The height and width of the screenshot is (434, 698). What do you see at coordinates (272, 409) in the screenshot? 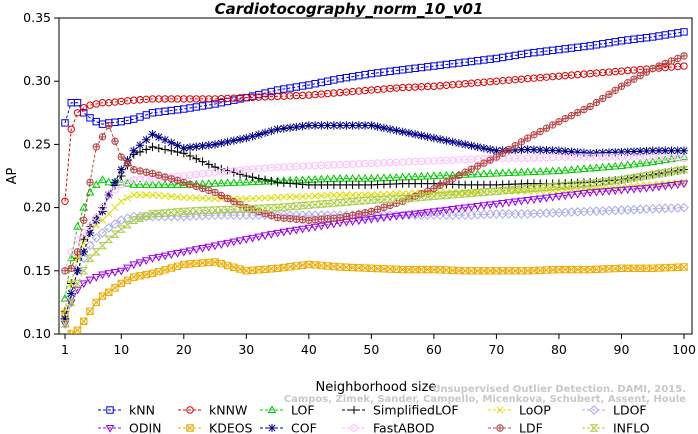
I see `legend-marker-lof` at bounding box center [272, 409].